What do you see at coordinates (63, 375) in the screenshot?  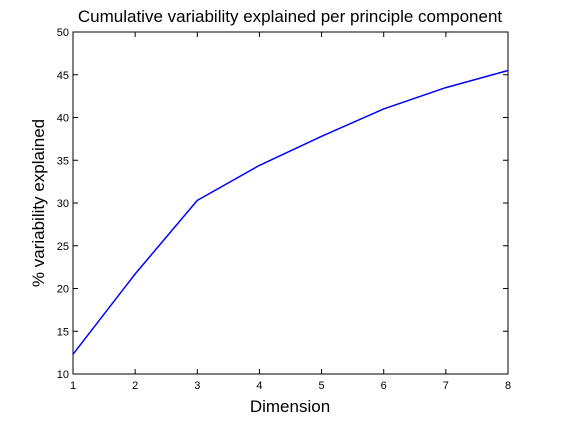 I see `y-tick-label: 10` at bounding box center [63, 375].